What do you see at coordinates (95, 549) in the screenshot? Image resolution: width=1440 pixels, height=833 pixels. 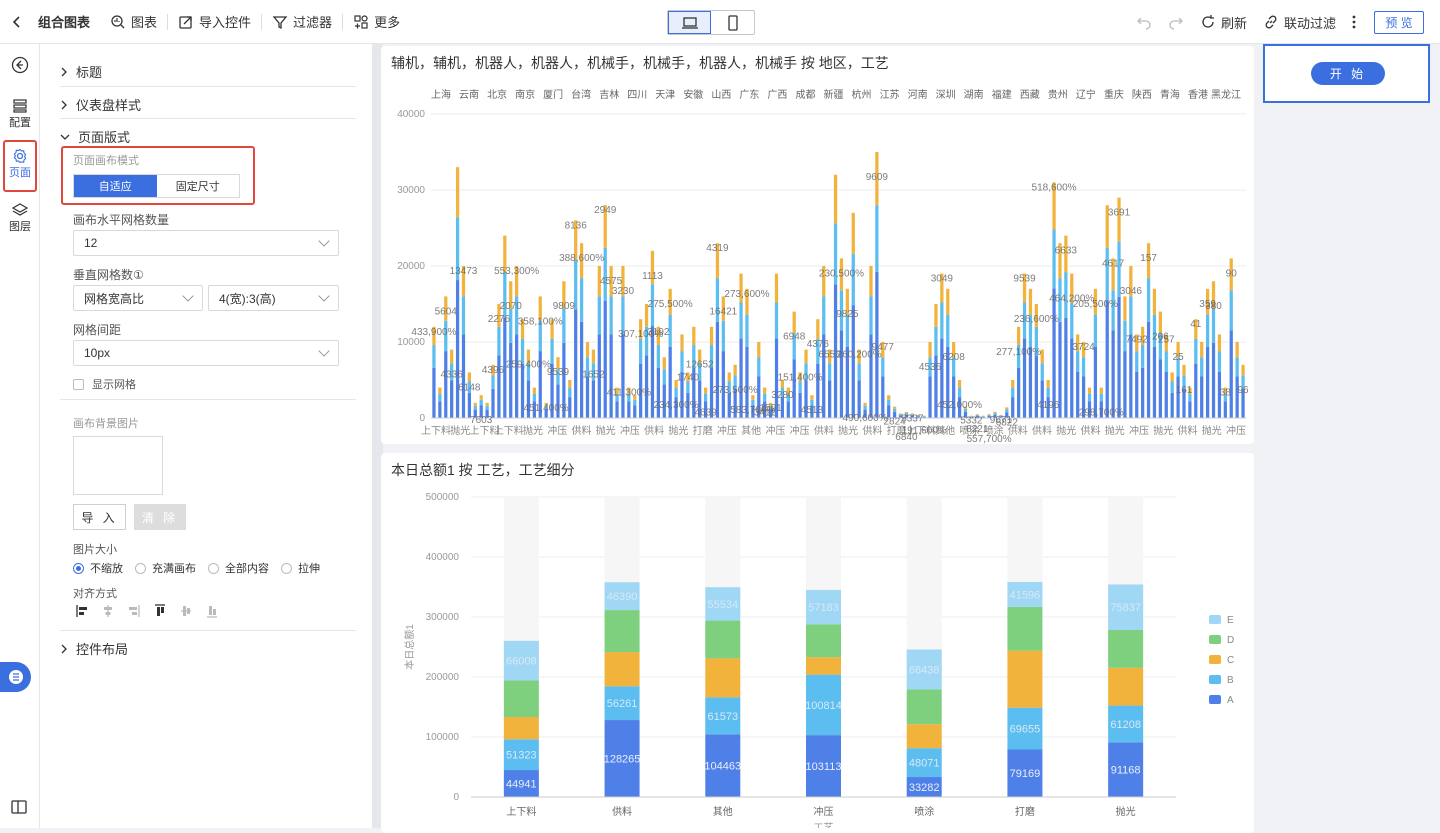 I see `img-size-label: 图片大小` at bounding box center [95, 549].